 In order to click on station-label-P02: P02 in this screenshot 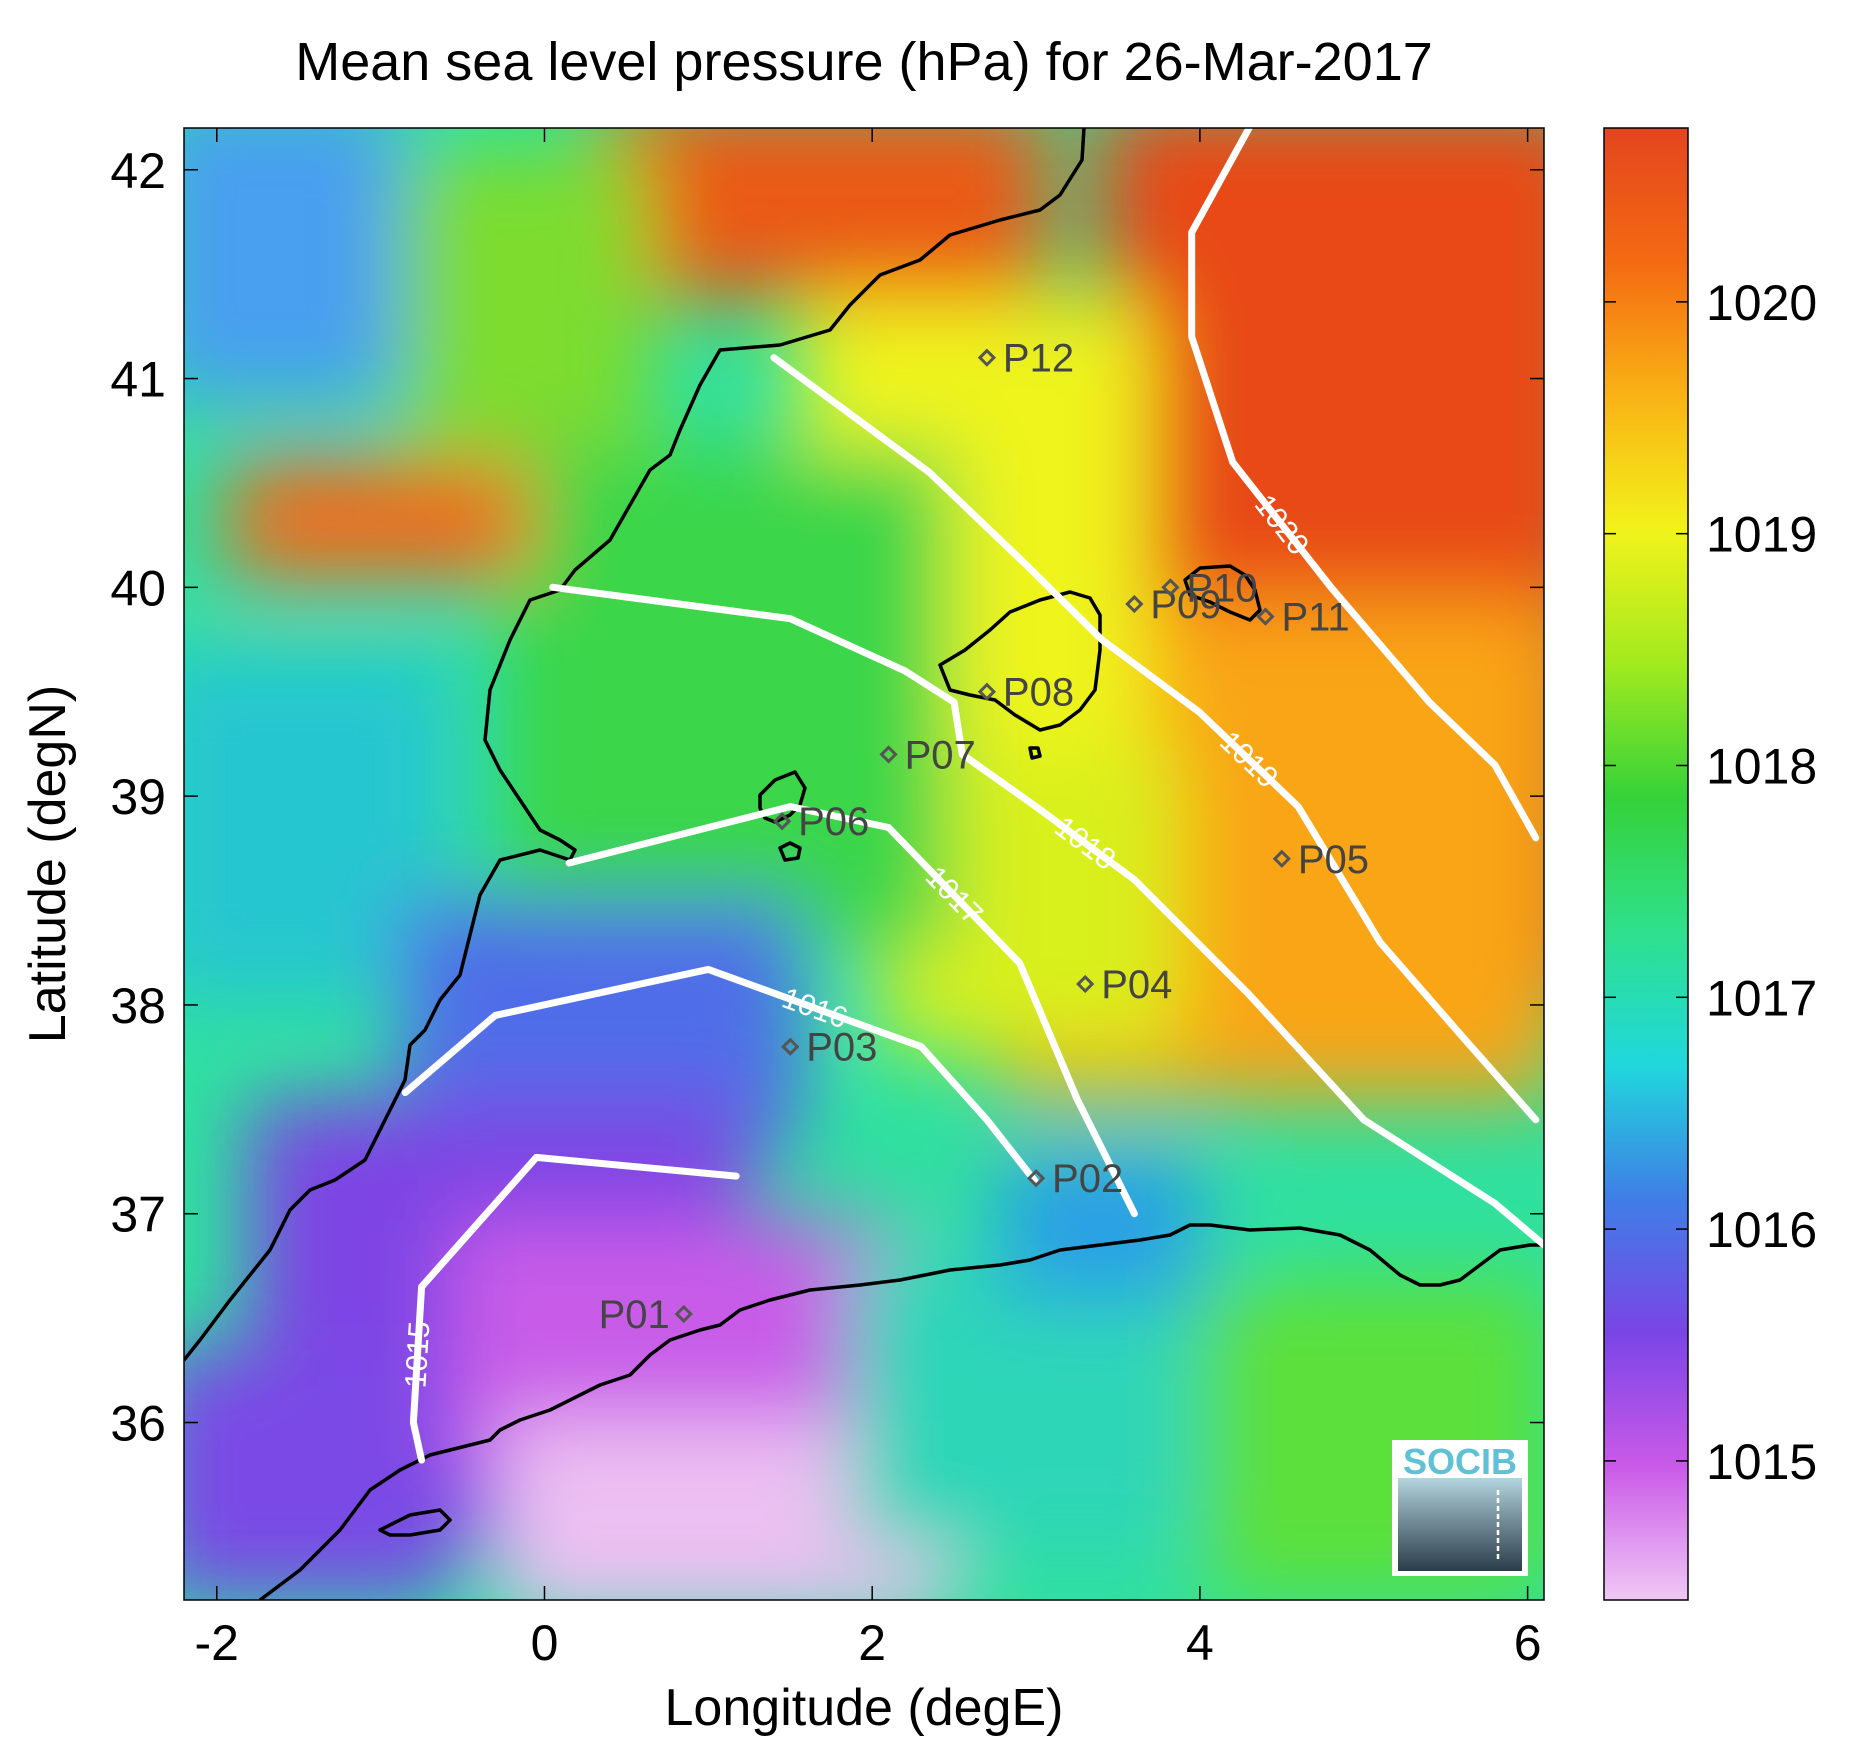, I will do `click(1087, 1179)`.